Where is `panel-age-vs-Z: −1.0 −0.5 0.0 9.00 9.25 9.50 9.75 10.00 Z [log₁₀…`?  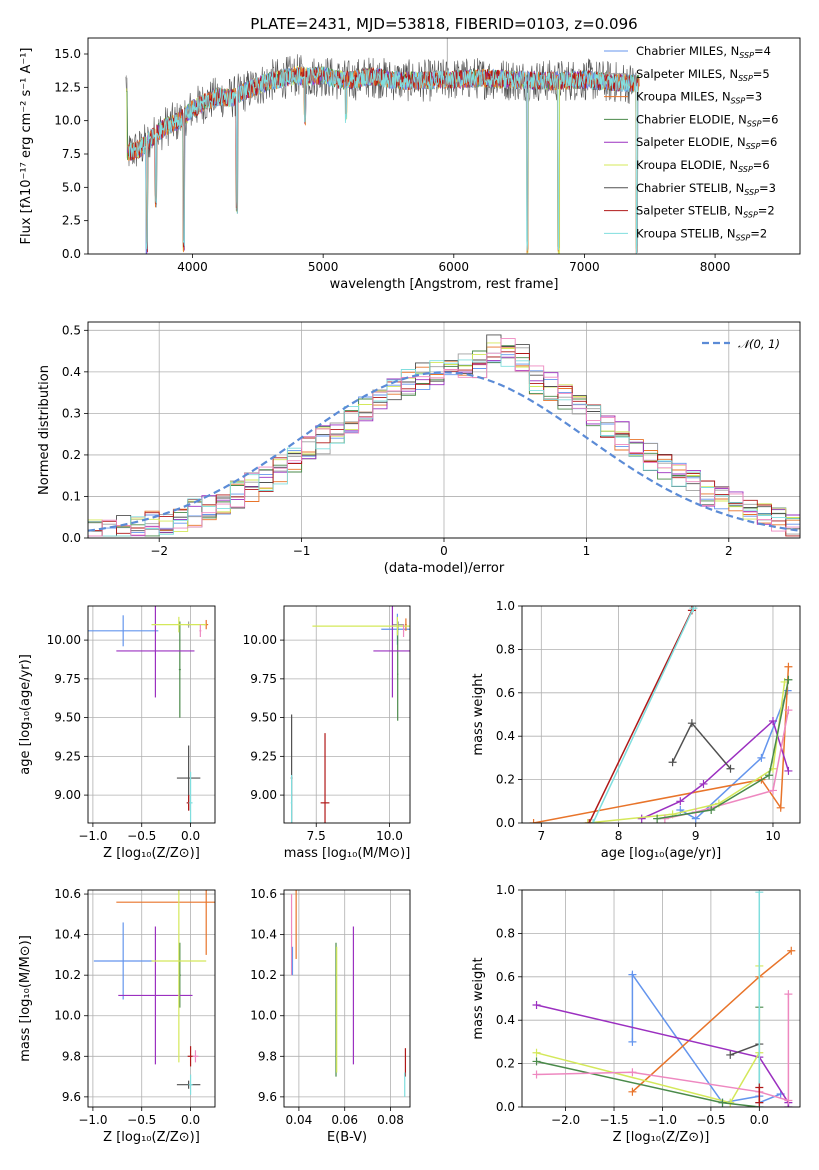 panel-age-vs-Z: −1.0 −0.5 0.0 9.00 9.25 9.50 9.75 10.00 Z [log₁₀… is located at coordinates (117, 733).